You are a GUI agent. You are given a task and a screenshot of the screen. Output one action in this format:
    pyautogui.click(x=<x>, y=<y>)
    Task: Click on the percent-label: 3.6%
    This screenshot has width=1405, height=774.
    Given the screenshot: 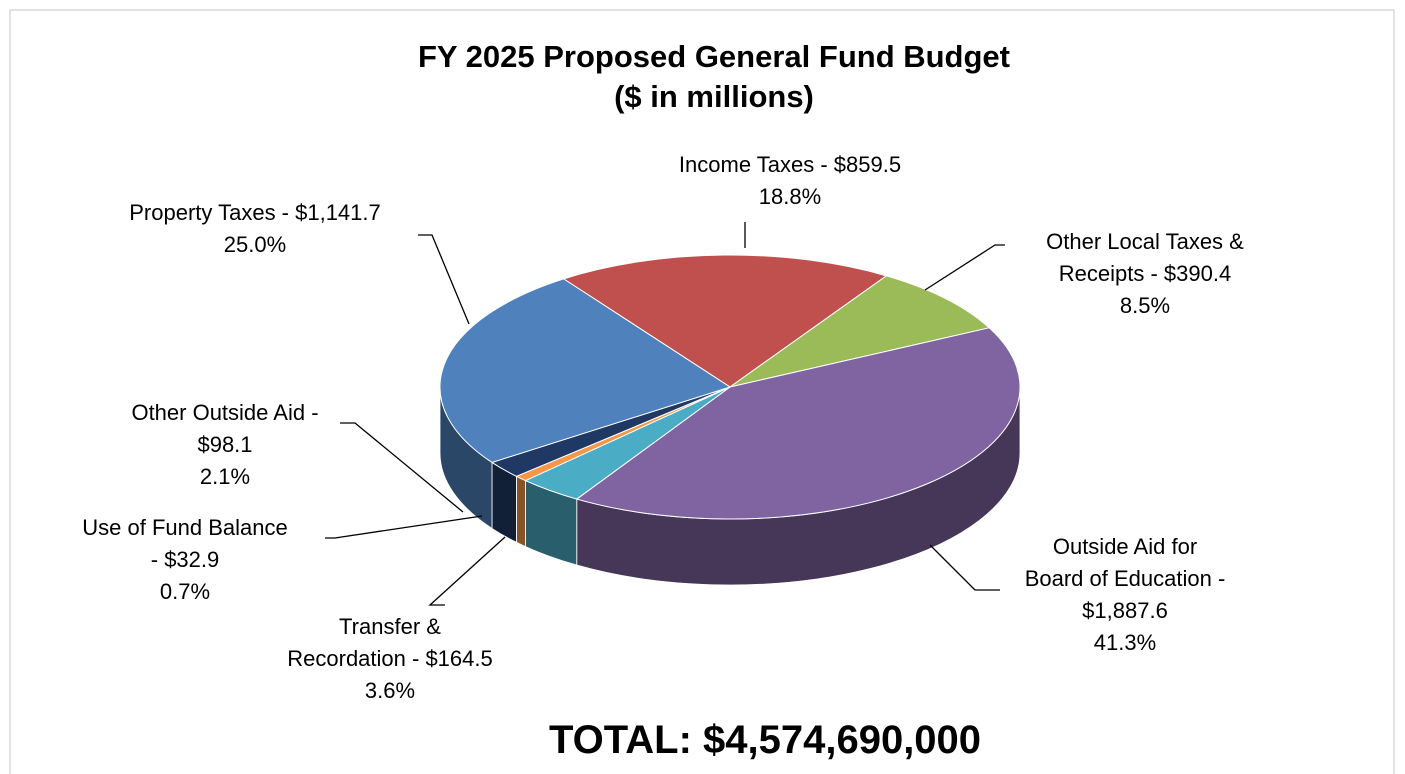 What is the action you would take?
    pyautogui.click(x=390, y=690)
    